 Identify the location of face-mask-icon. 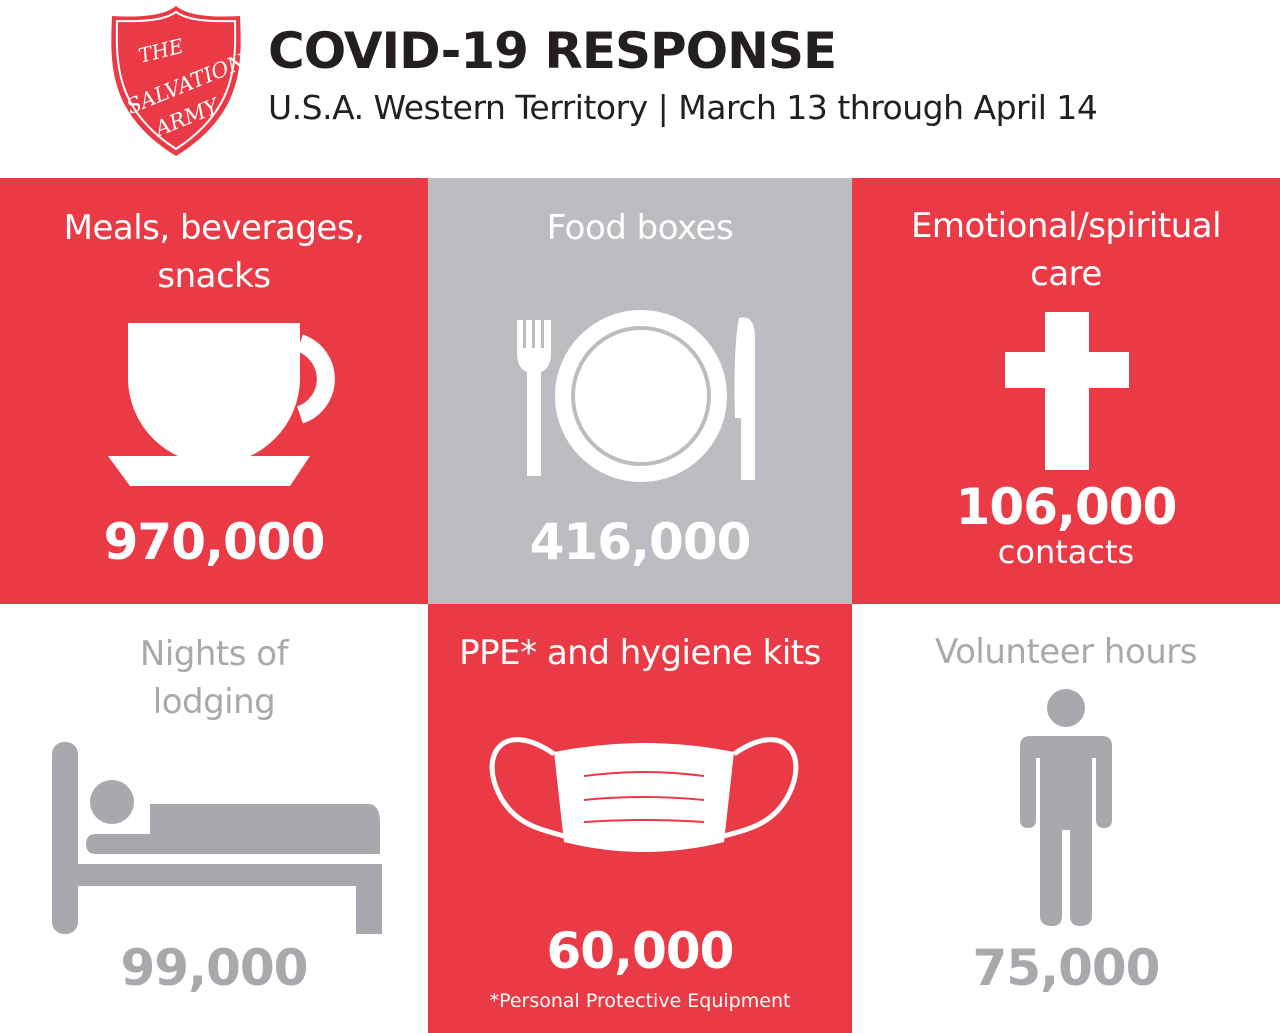
(644, 794).